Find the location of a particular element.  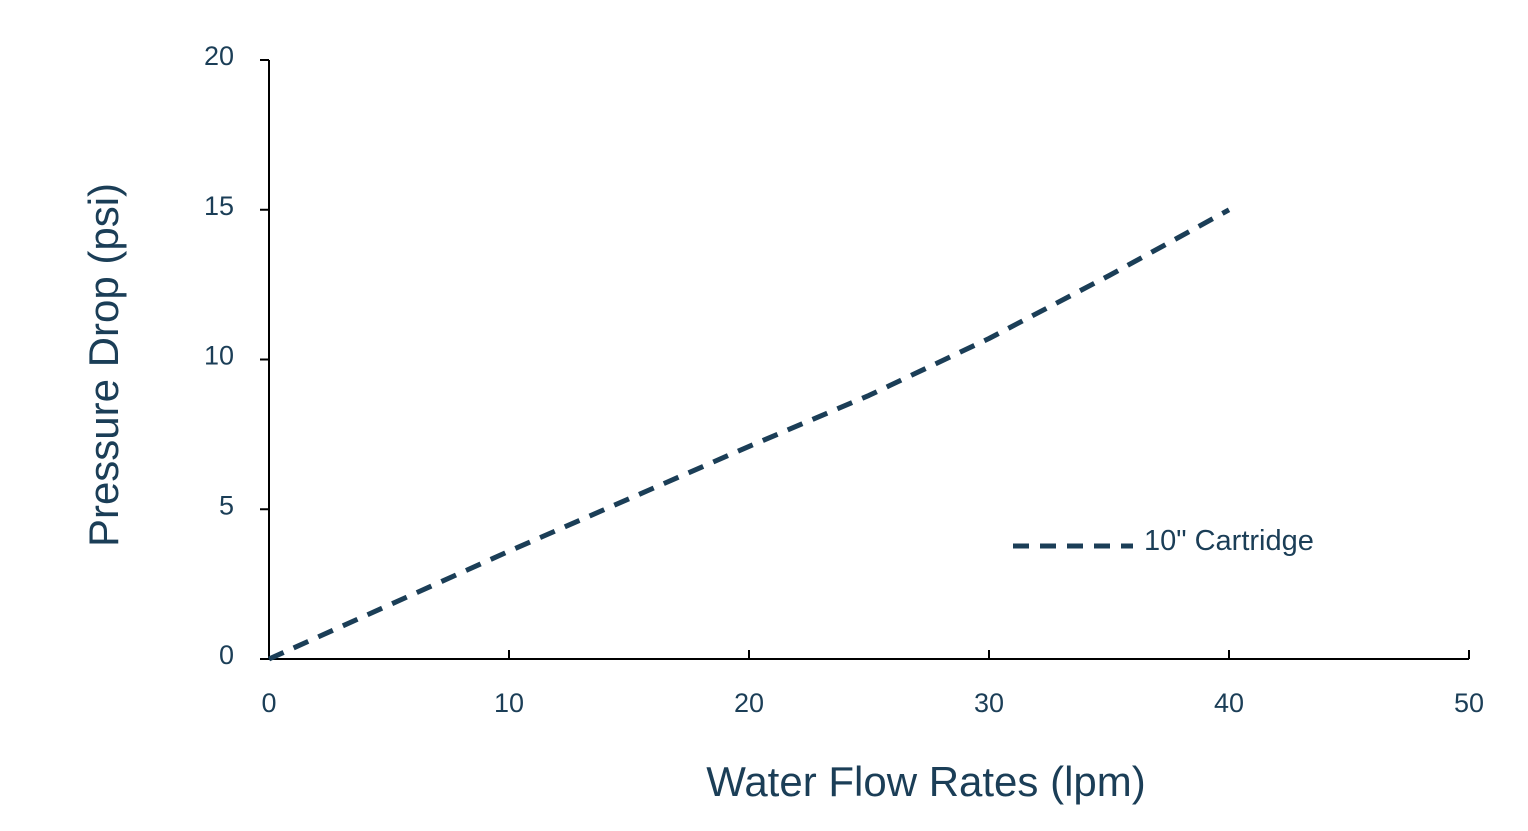

y-tick-label: 10 is located at coordinates (219, 356).